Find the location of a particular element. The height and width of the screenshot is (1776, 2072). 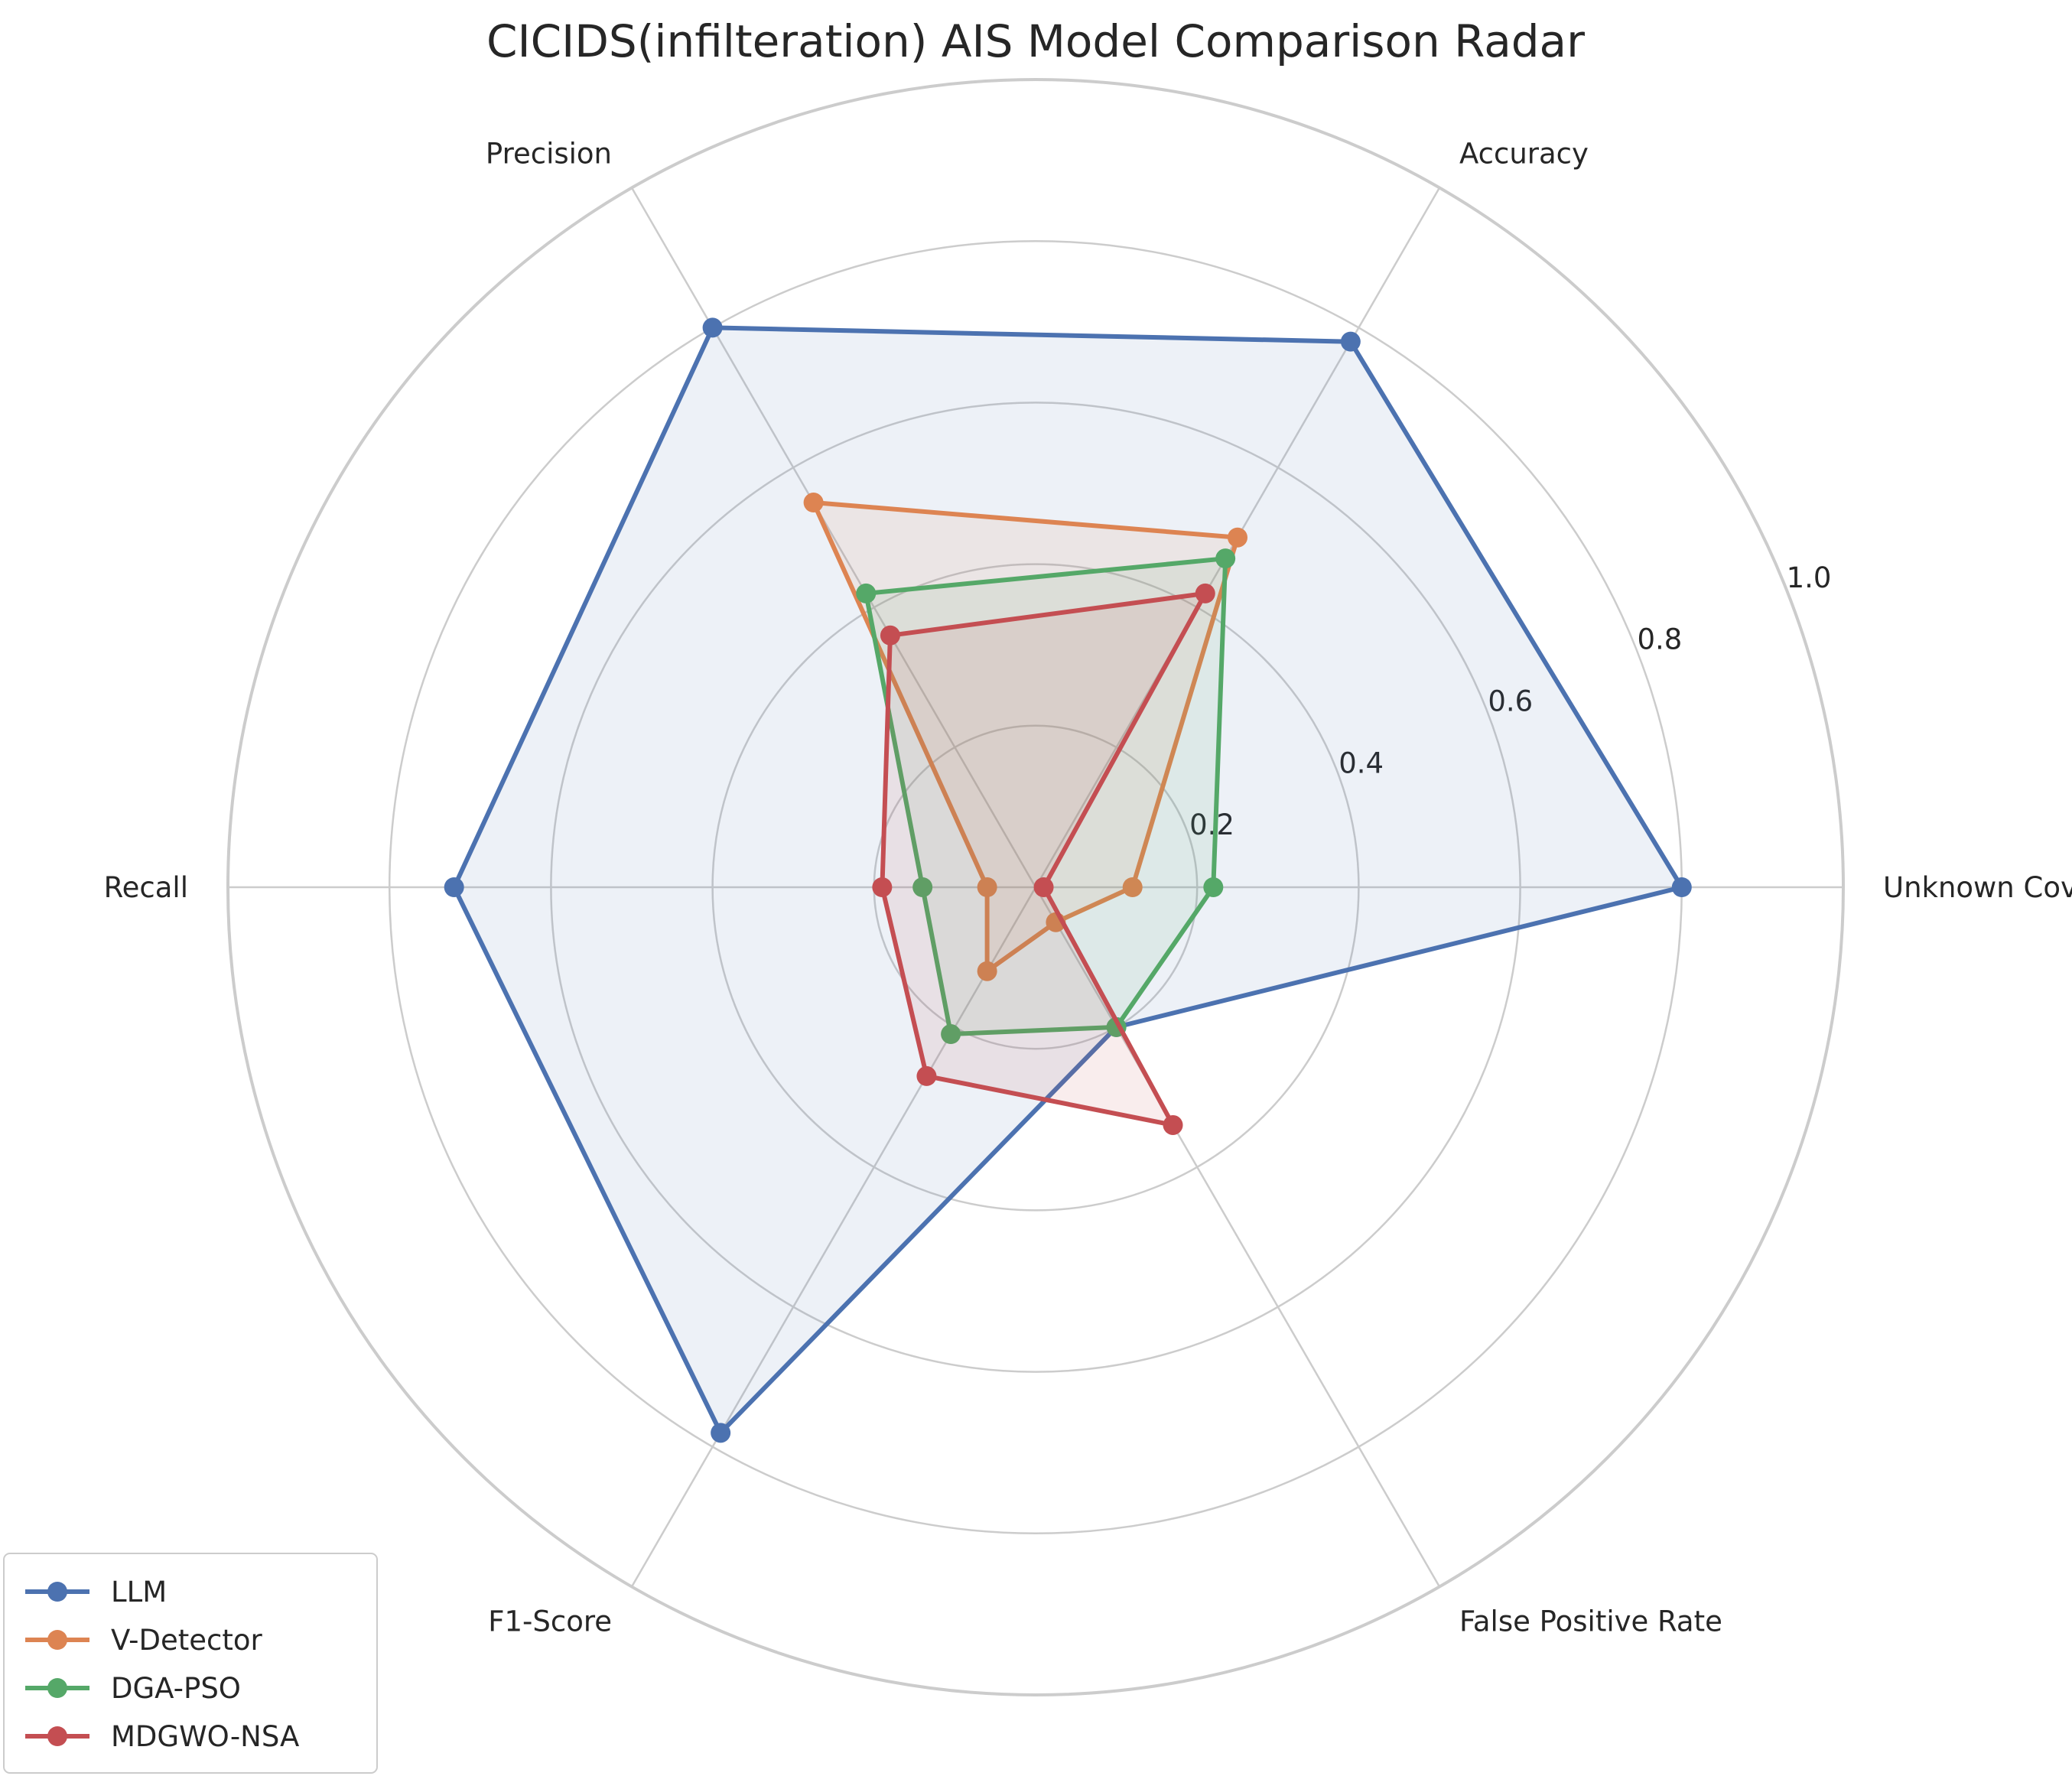

legend: LLM V-Detector DGA-PSO MDGWO-NSA is located at coordinates (190, 1663).